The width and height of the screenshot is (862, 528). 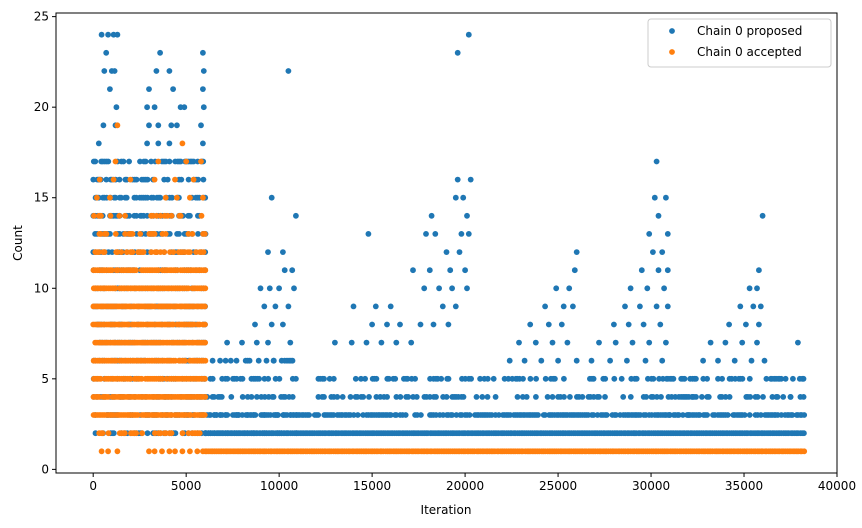 I want to click on legend-frame, so click(x=739, y=43).